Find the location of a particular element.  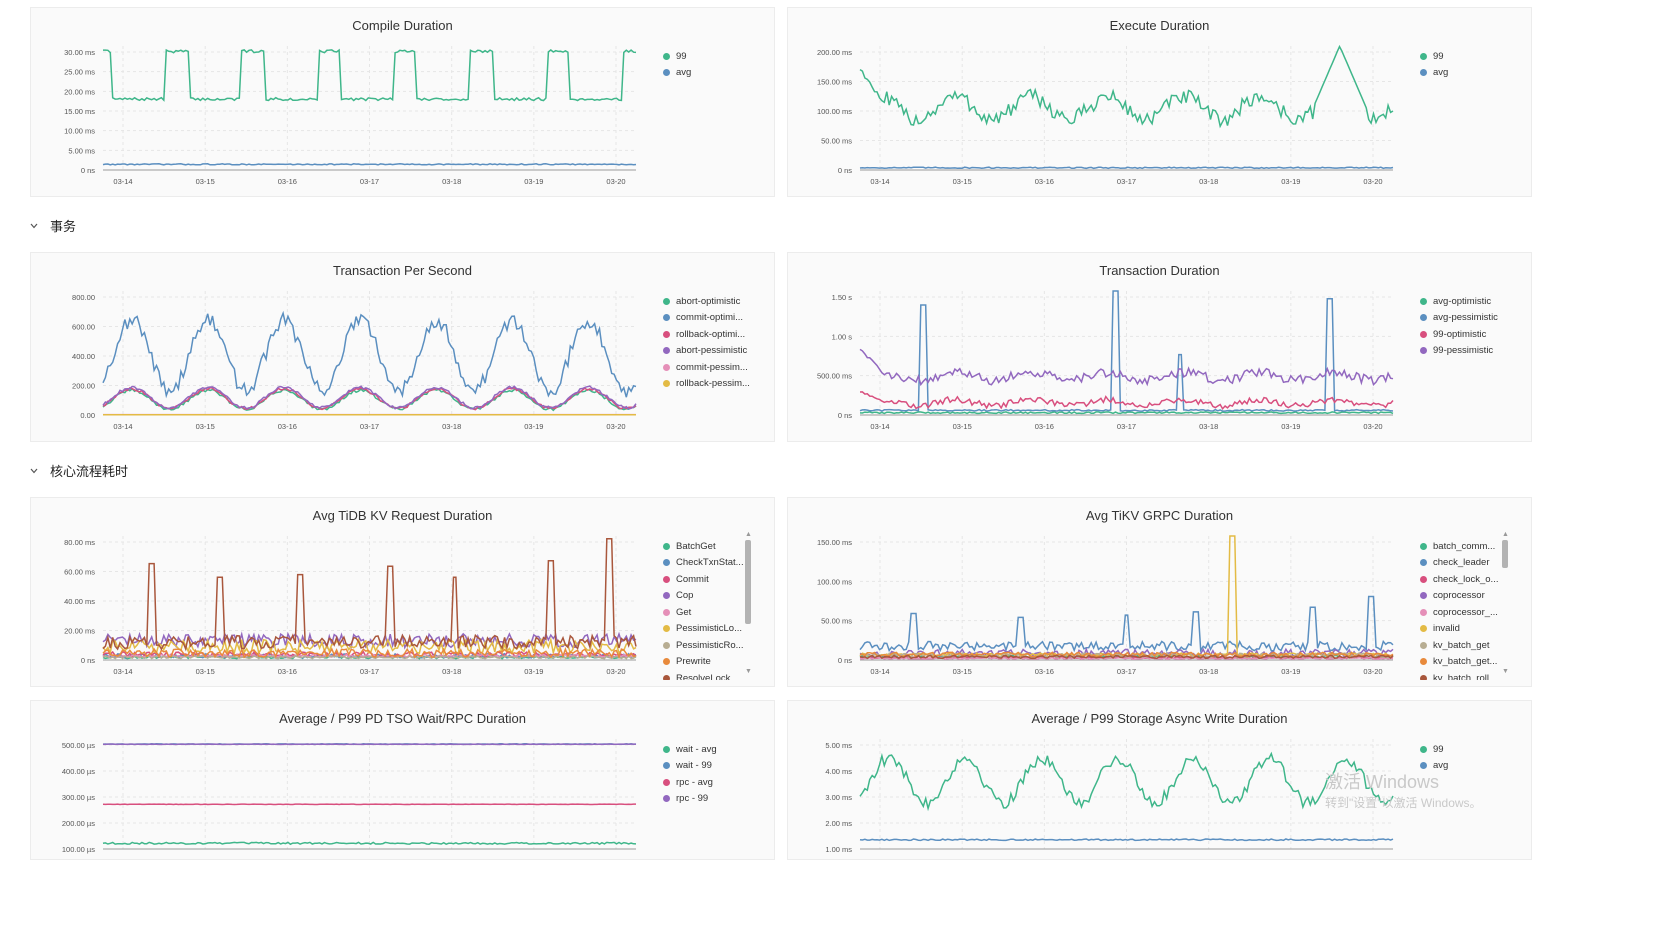

panel-title: Avg TiKV GRPC Duration is located at coordinates (1159, 515).